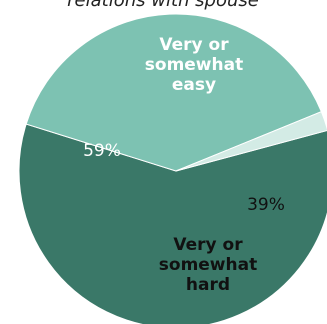 The height and width of the screenshot is (324, 327). Describe the element at coordinates (102, 151) in the screenshot. I see `slice-value-label-0: 59%` at that location.